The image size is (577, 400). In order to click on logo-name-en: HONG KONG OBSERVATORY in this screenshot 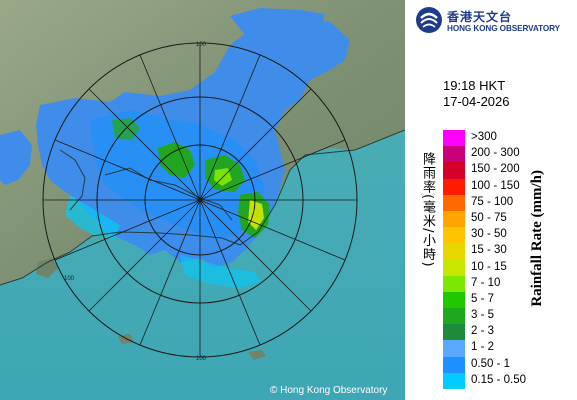, I will do `click(503, 28)`.